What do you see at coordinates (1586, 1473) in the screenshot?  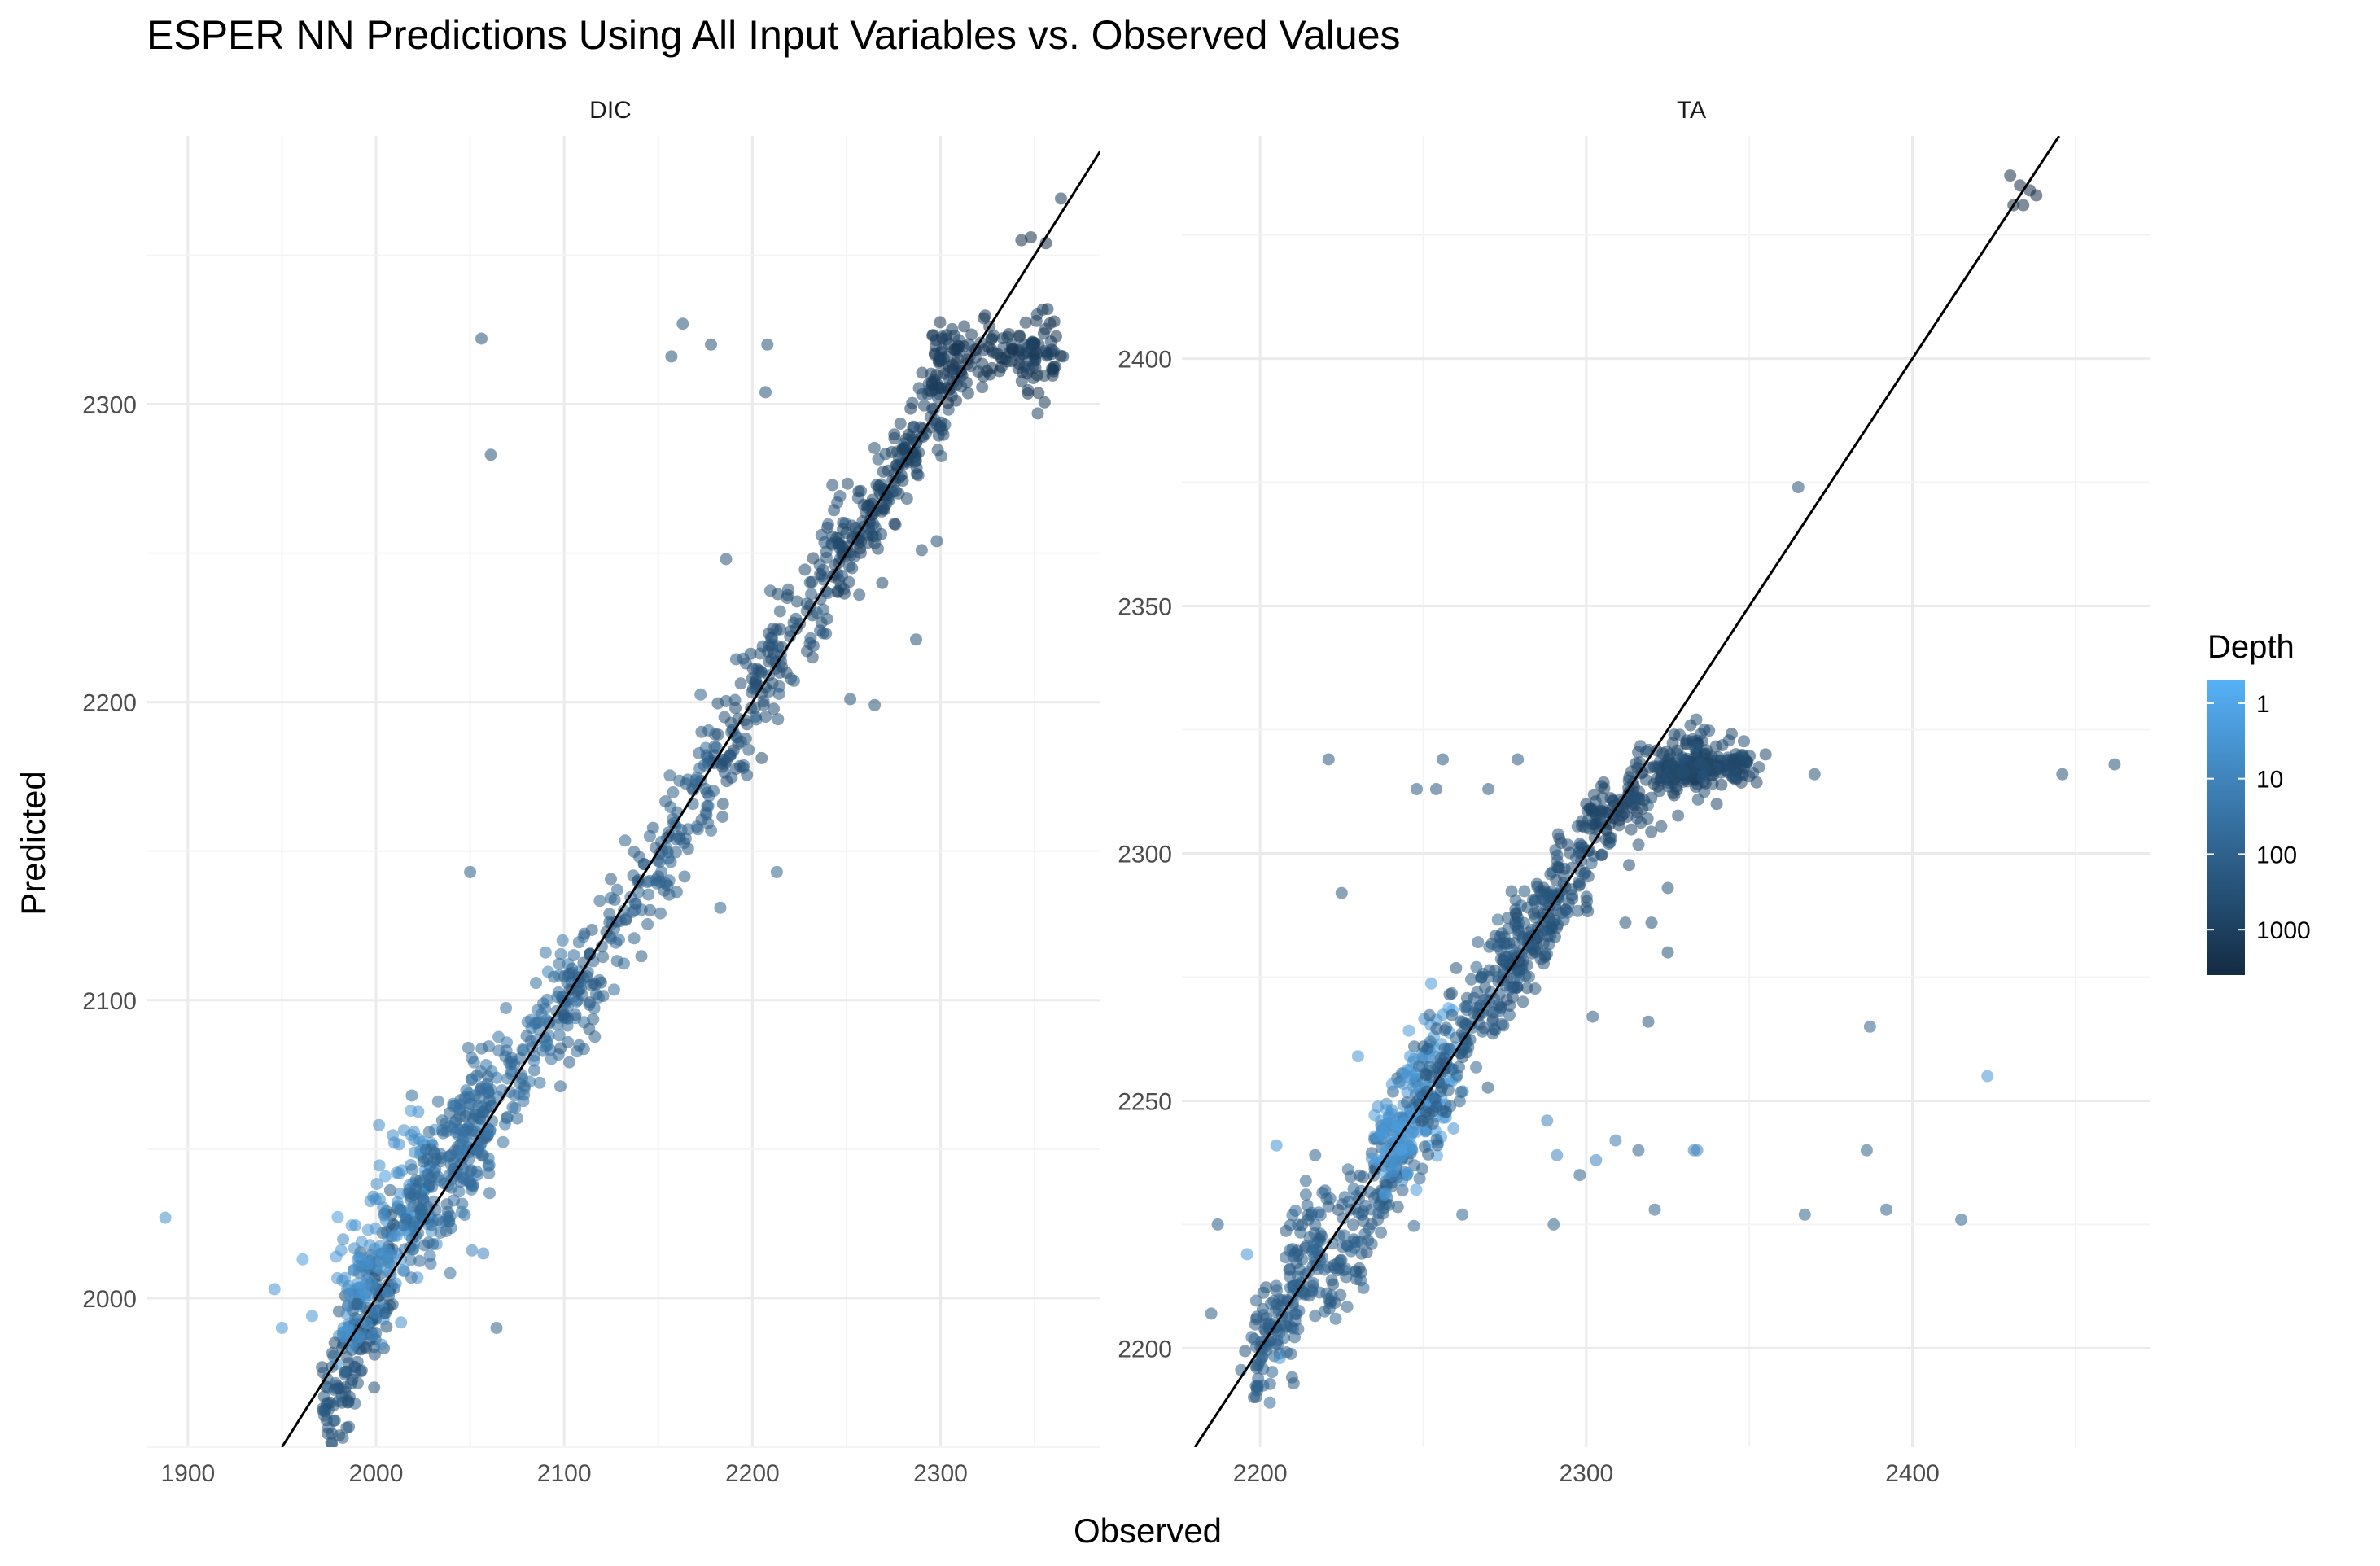 I see `x-tick-label: 2300` at bounding box center [1586, 1473].